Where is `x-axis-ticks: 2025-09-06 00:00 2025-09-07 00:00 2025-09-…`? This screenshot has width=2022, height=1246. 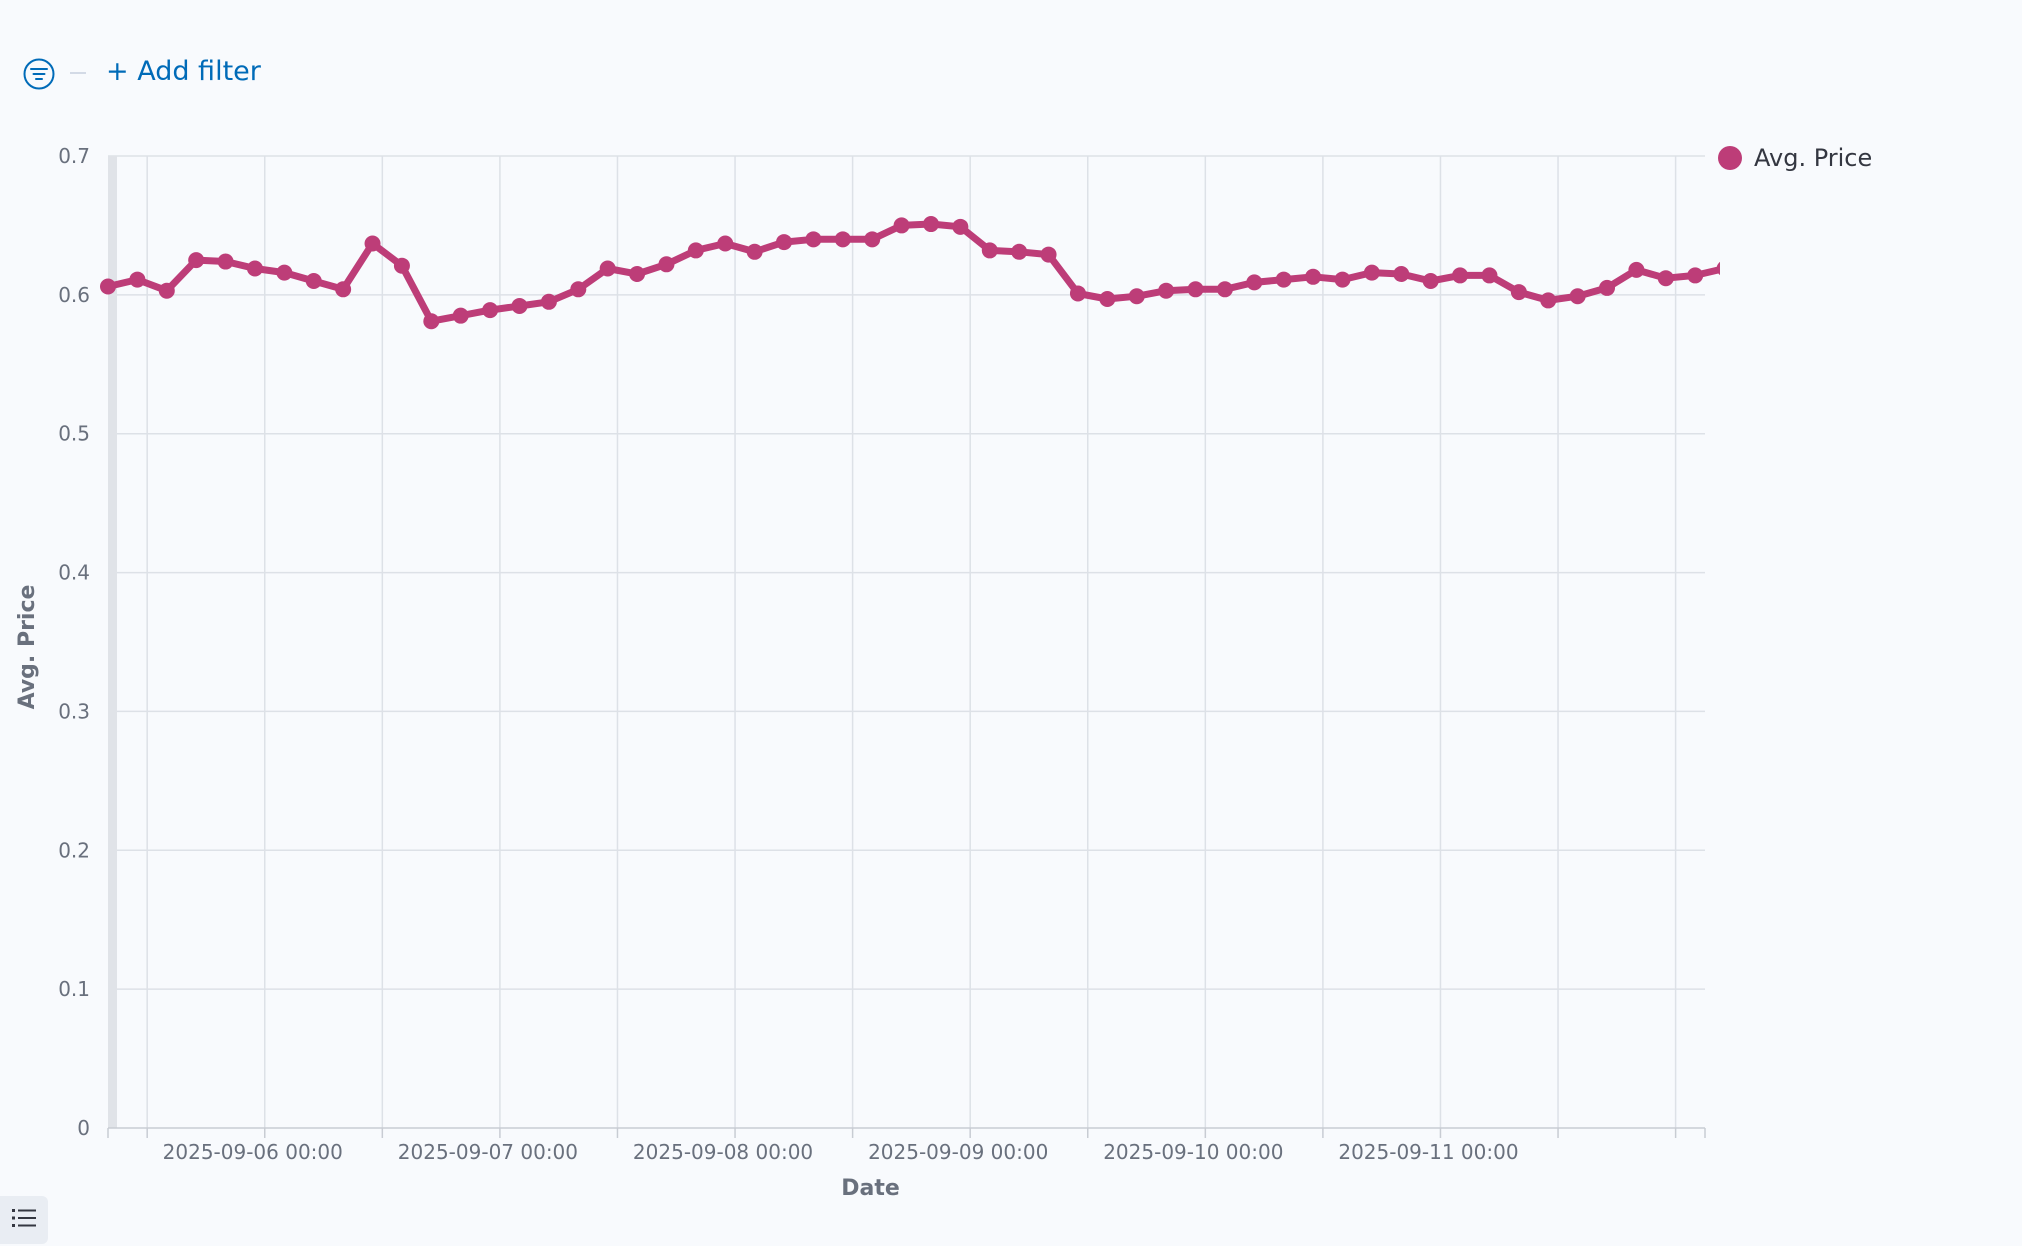 x-axis-ticks: 2025-09-06 00:00 2025-09-07 00:00 2025-09-… is located at coordinates (841, 1152).